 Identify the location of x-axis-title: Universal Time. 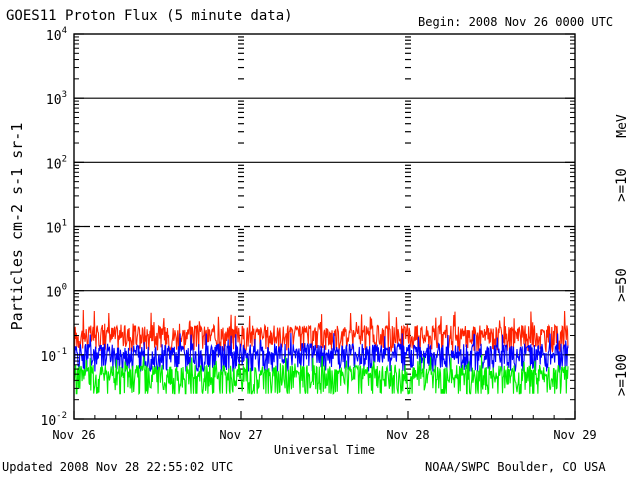
(324, 450).